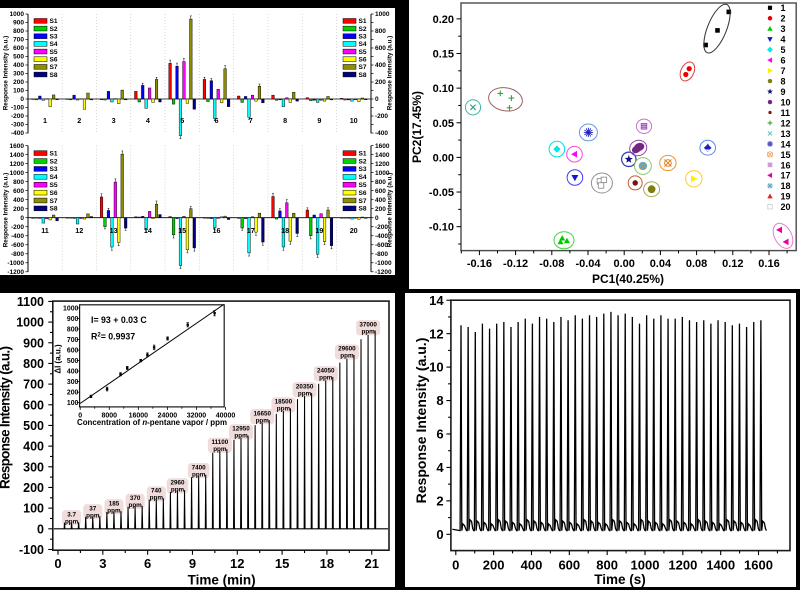 The image size is (800, 590). I want to click on svg-text: 18500, so click(284, 402).